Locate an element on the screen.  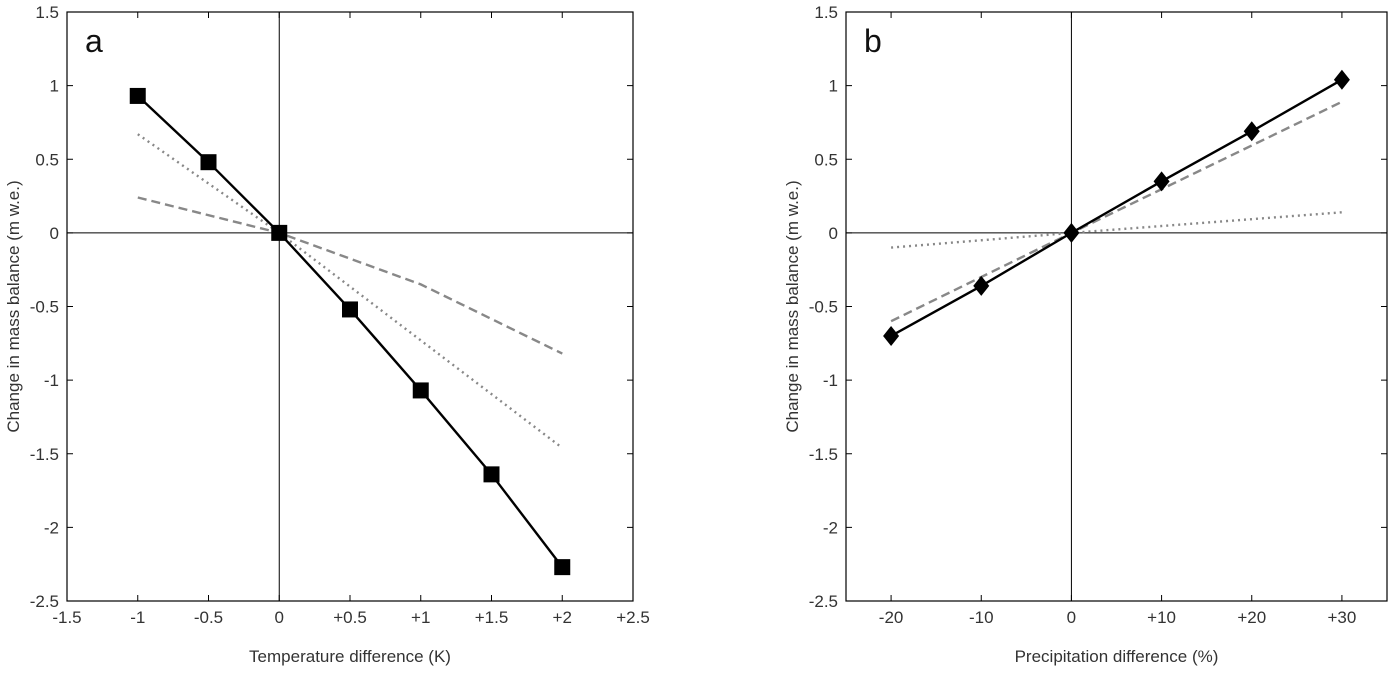
x-tick-label: +20 is located at coordinates (1251, 617).